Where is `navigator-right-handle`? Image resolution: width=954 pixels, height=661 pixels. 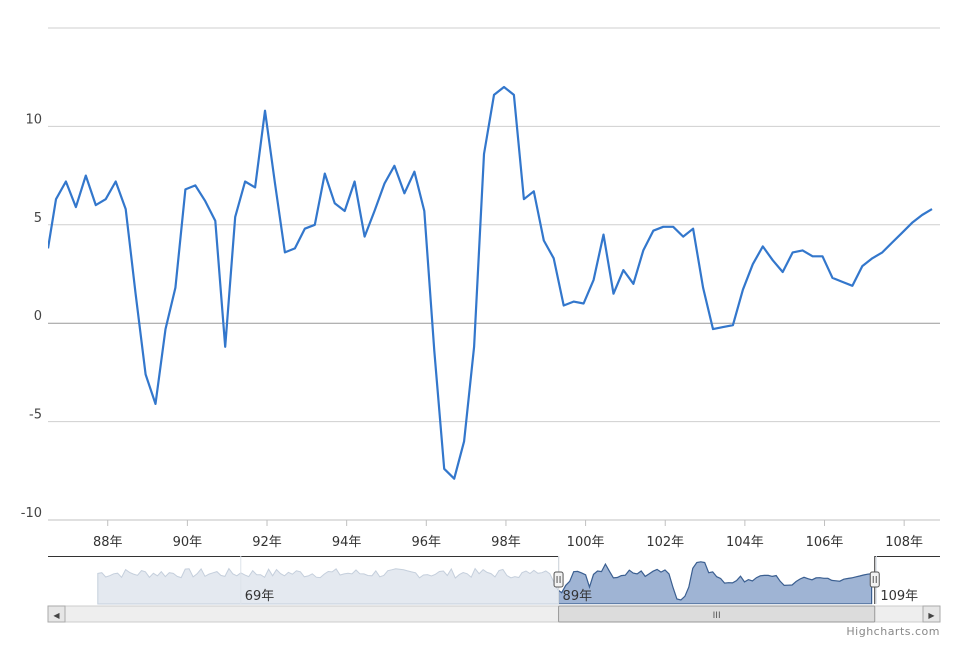
navigator-right-handle is located at coordinates (874, 579).